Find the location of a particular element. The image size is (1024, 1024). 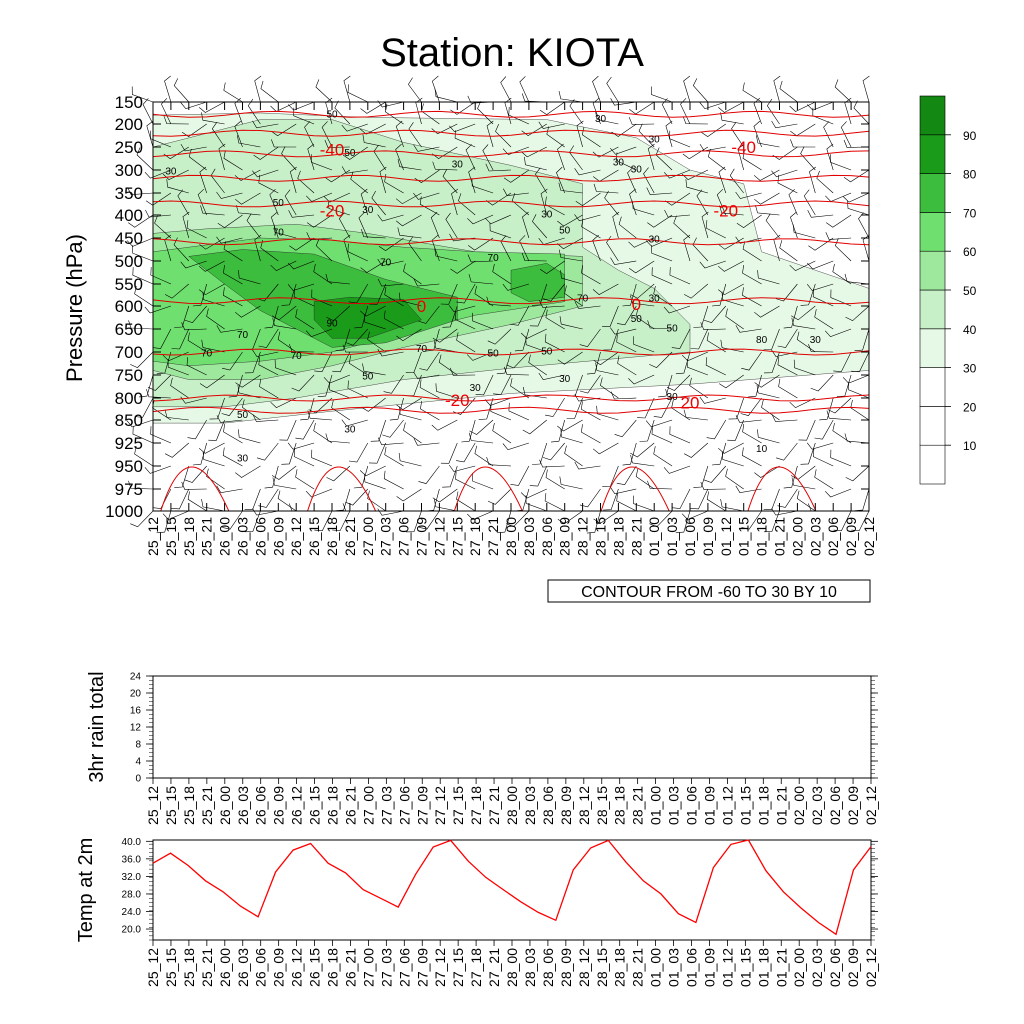

y-tick-label: 550 is located at coordinates (129, 284).